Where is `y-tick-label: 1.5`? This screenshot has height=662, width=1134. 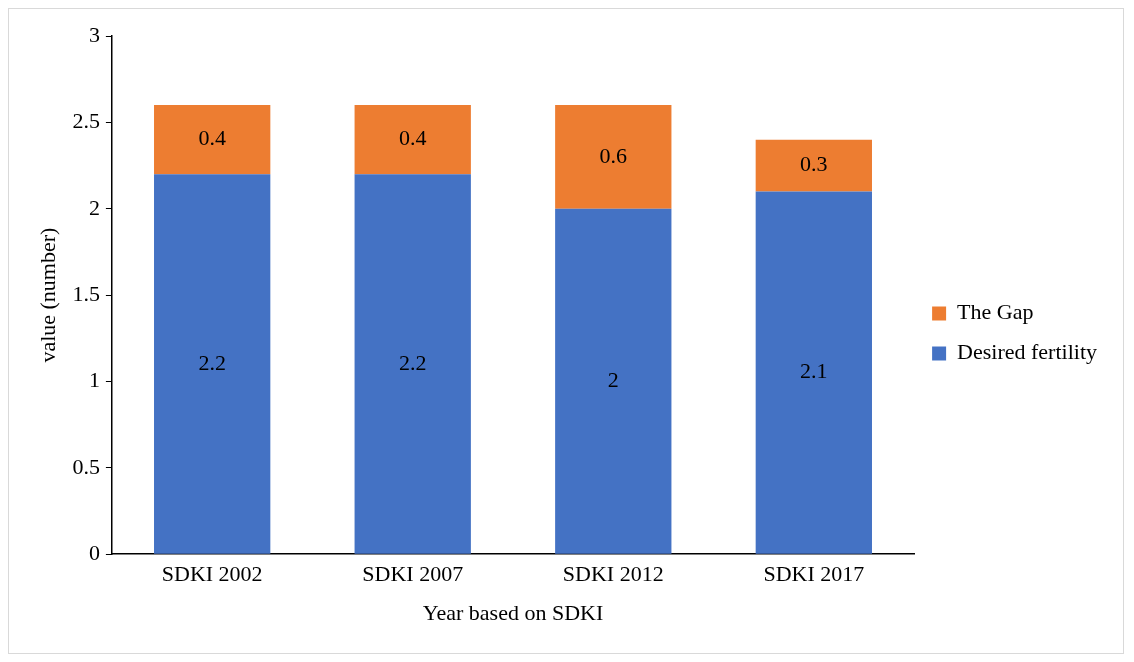
y-tick-label: 1.5 is located at coordinates (86, 293).